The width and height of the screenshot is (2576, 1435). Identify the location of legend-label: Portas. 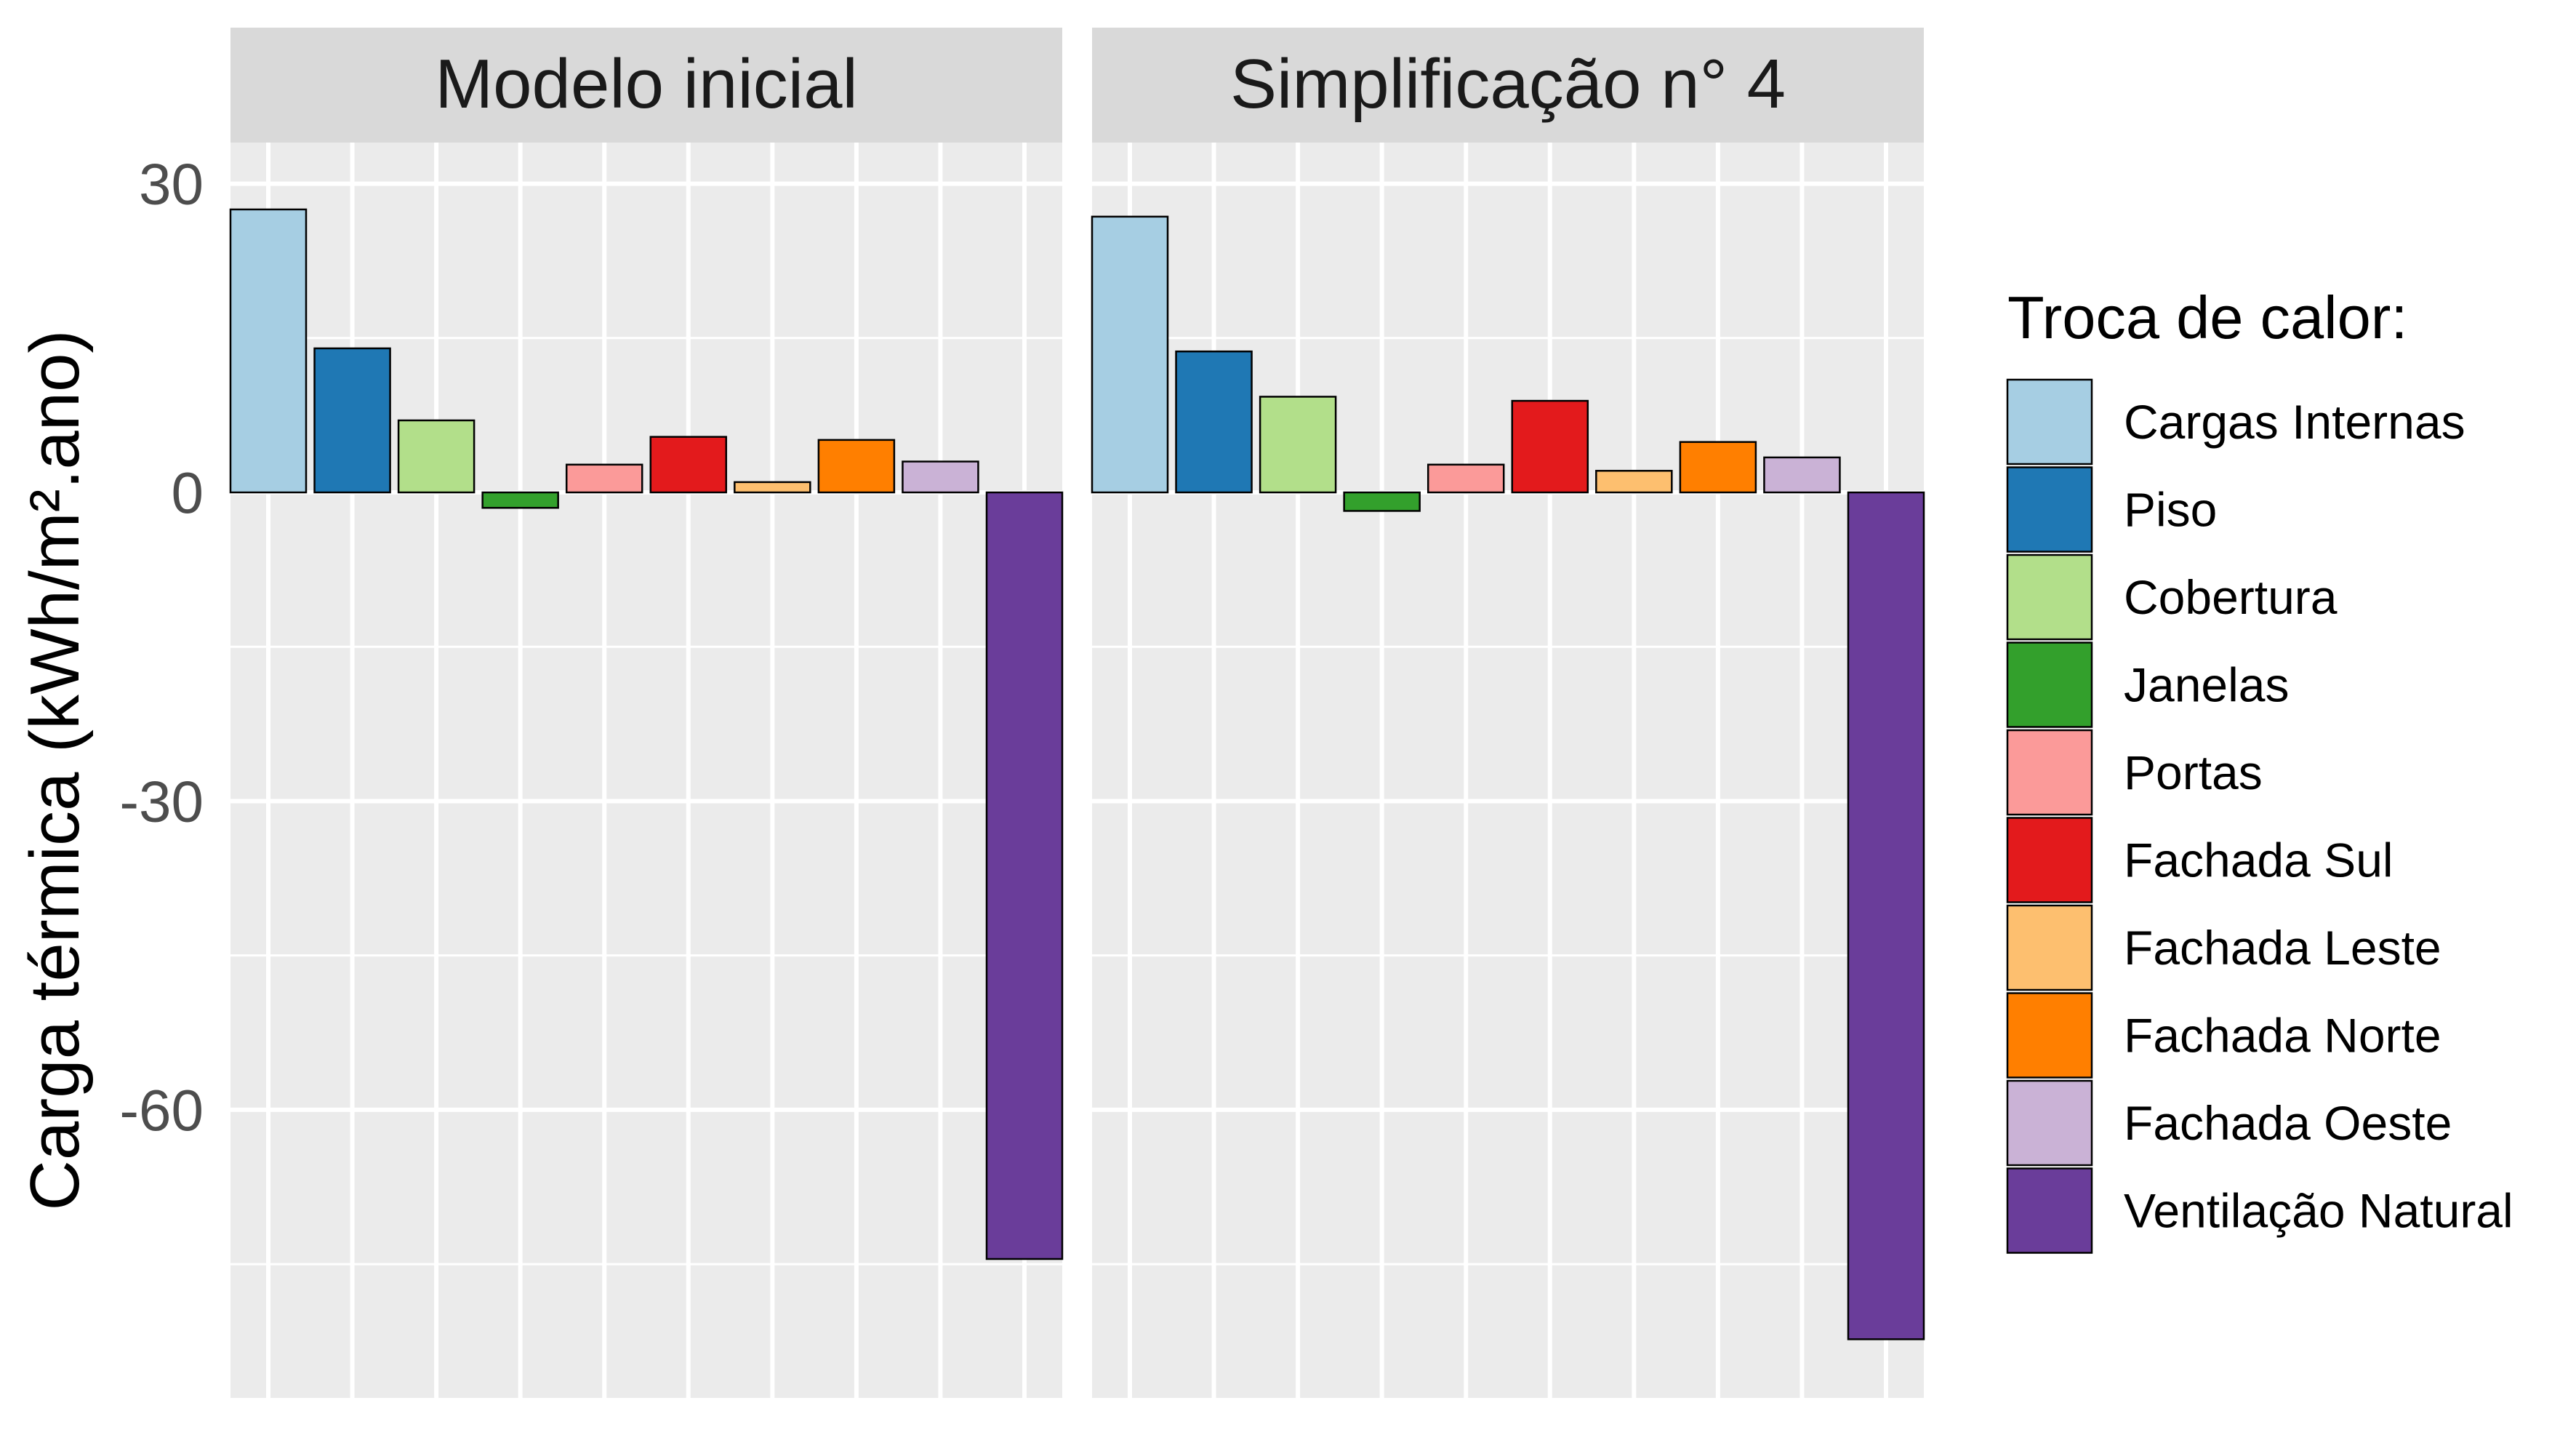
(2193, 772).